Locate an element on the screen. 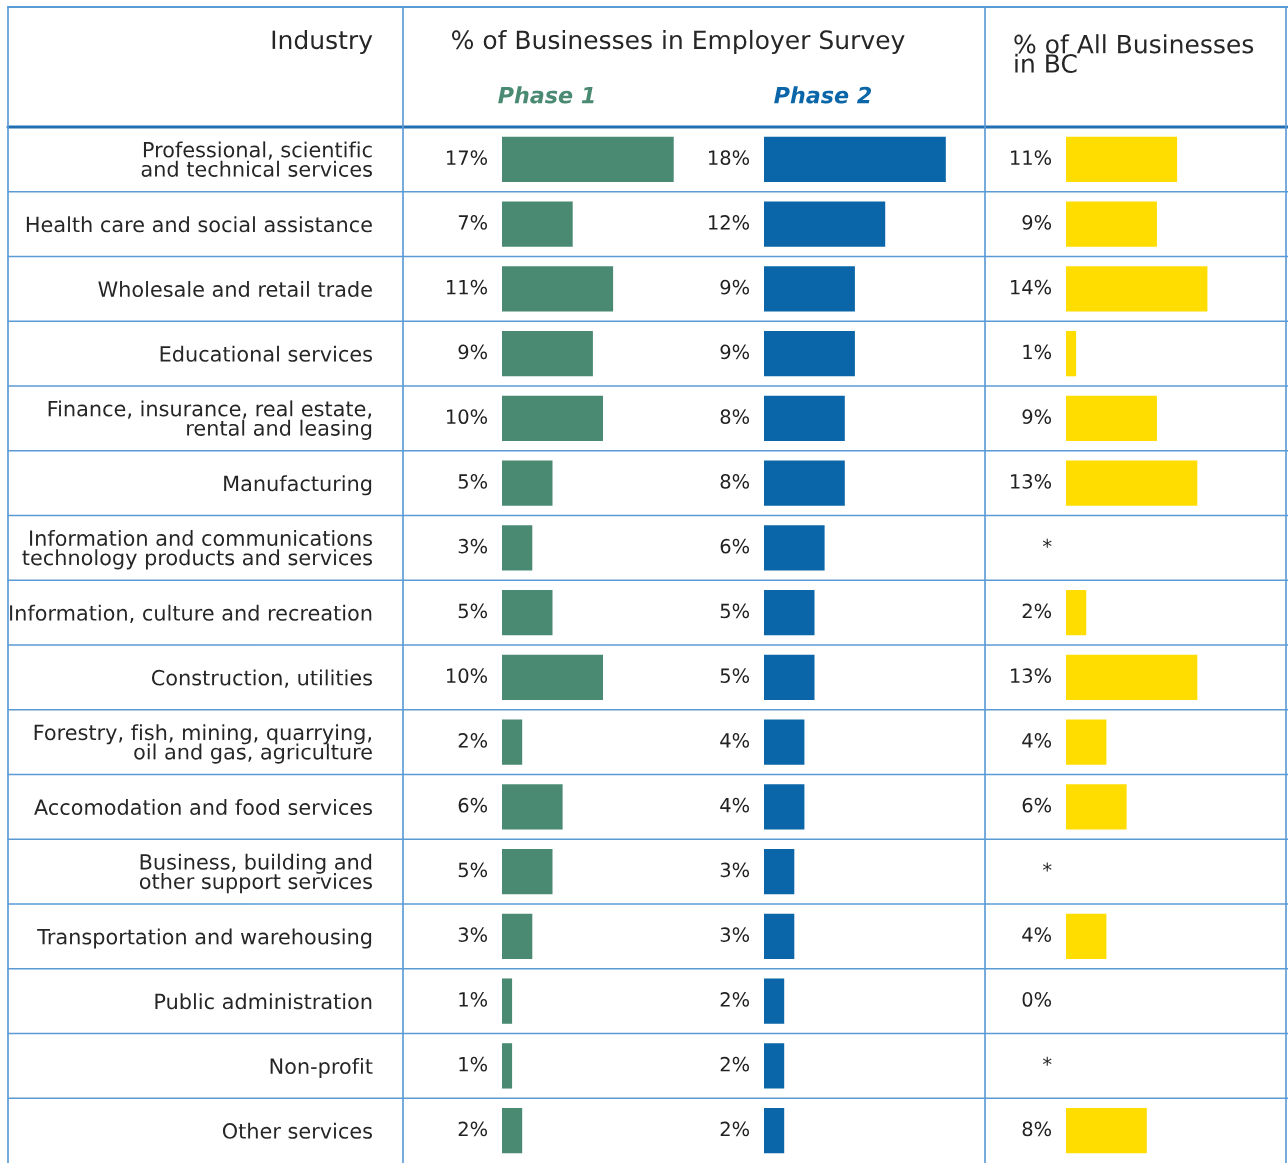  data-label: 18% is located at coordinates (729, 158).